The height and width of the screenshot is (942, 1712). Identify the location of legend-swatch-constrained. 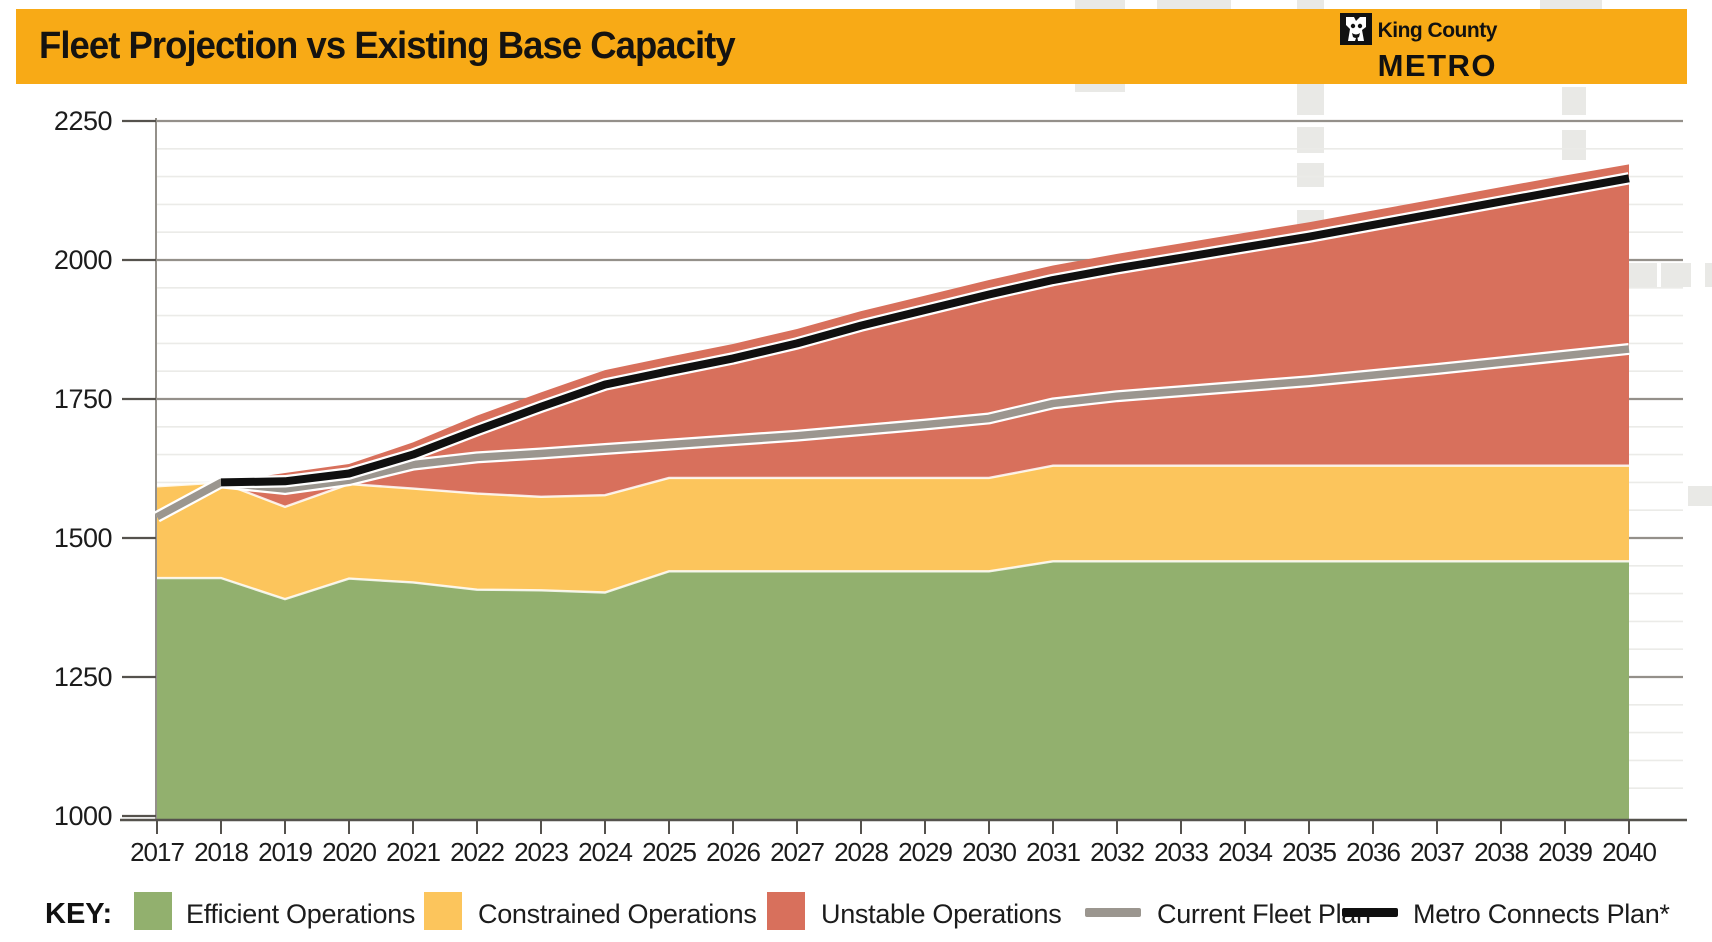
(443, 911).